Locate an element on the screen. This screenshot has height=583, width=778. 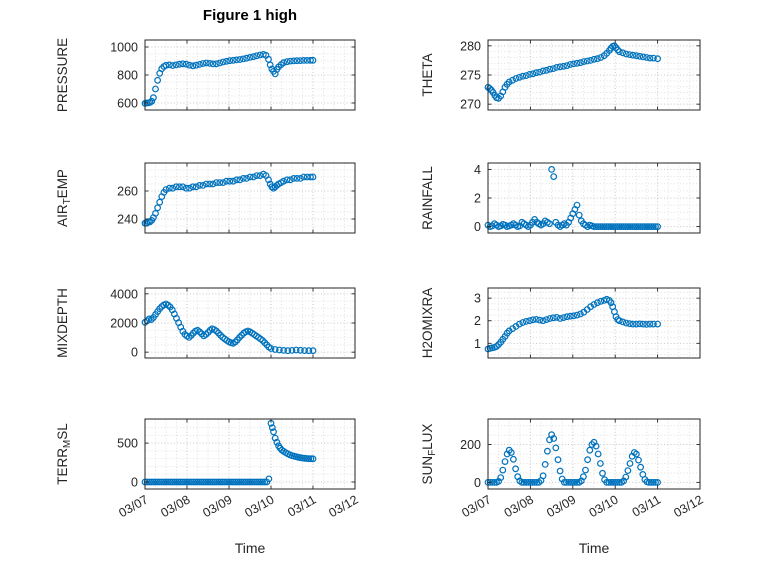
chart-svg-theta: 270 275 280 THETA is located at coordinates (560, 75).